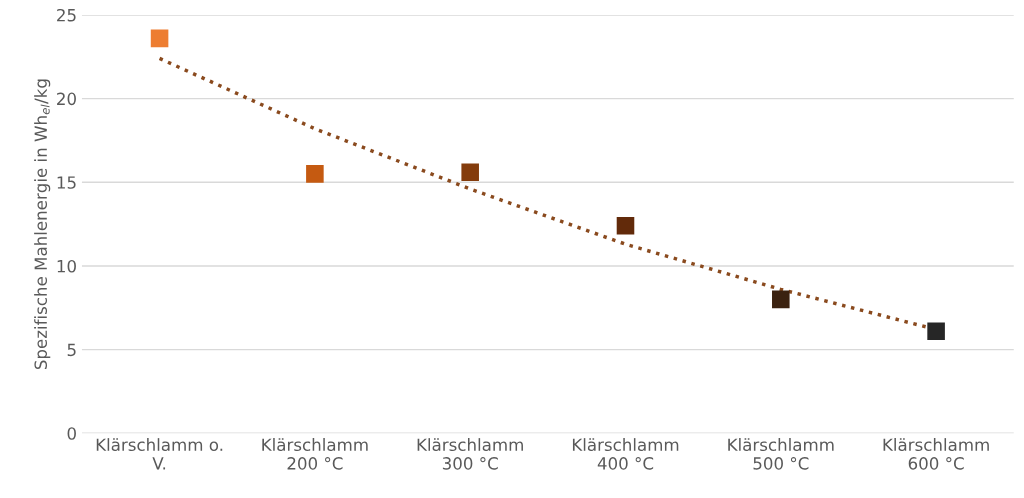 This screenshot has width=1024, height=498. I want to click on y-tick-label: 0, so click(71, 433).